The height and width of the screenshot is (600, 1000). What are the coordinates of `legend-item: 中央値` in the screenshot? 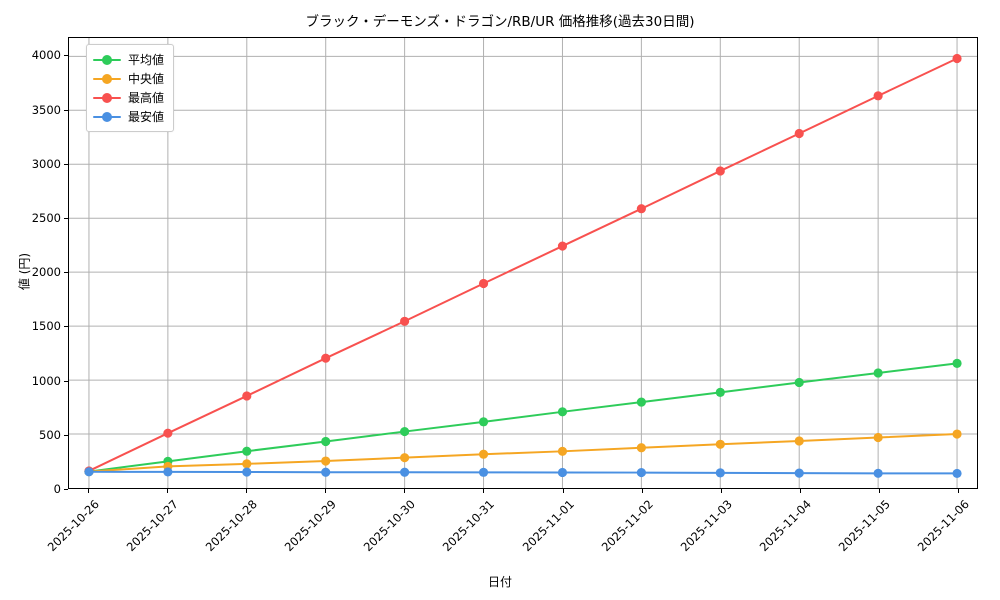 It's located at (128, 78).